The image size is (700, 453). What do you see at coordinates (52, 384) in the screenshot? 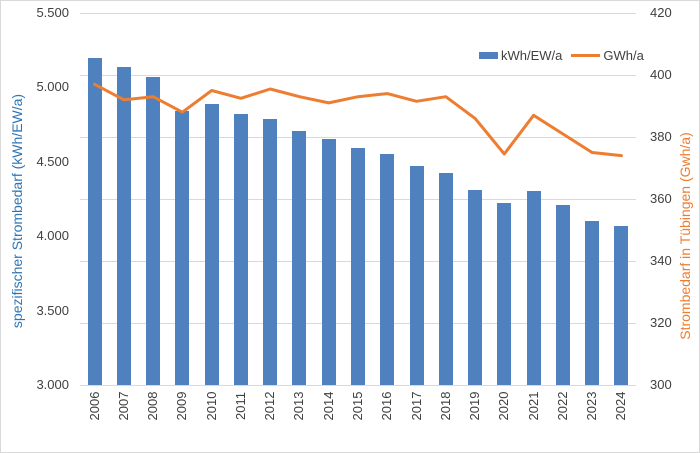
I see `left-tick-label: 3.000` at bounding box center [52, 384].